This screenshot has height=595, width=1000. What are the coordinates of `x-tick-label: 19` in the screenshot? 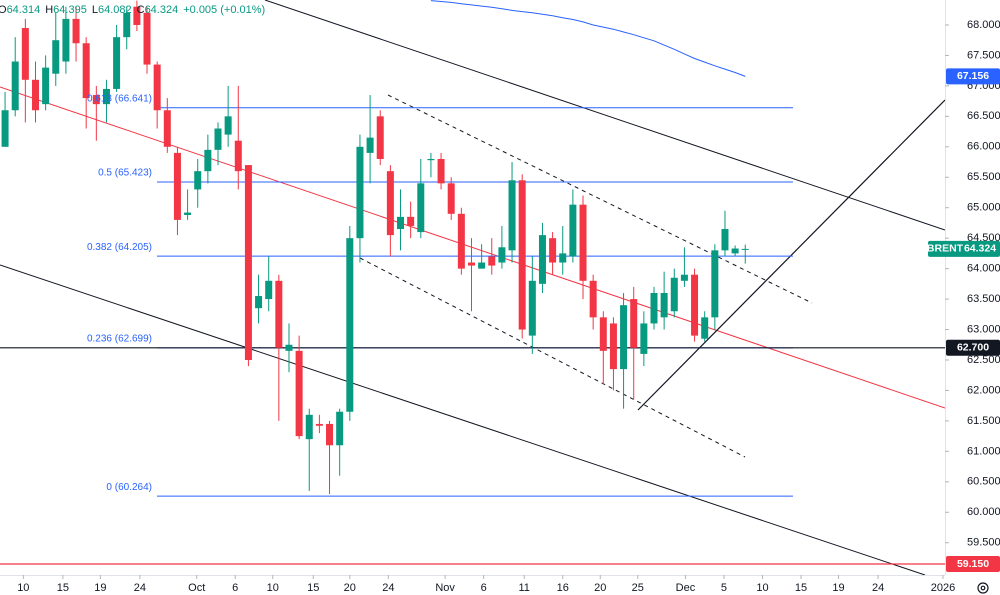 It's located at (838, 588).